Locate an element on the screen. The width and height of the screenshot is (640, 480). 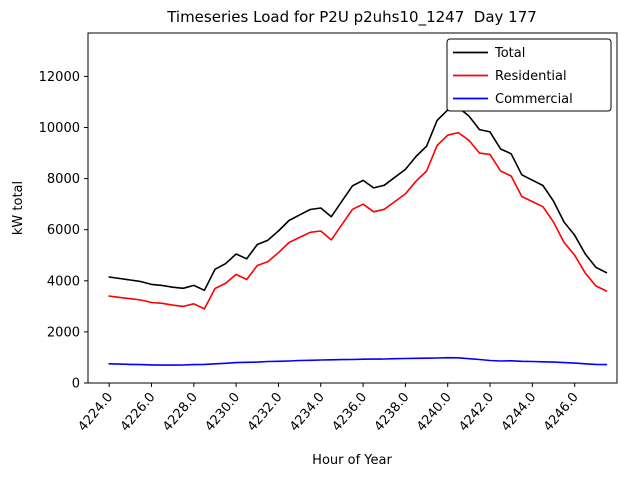
y-axis-label: kW total is located at coordinates (18, 208).